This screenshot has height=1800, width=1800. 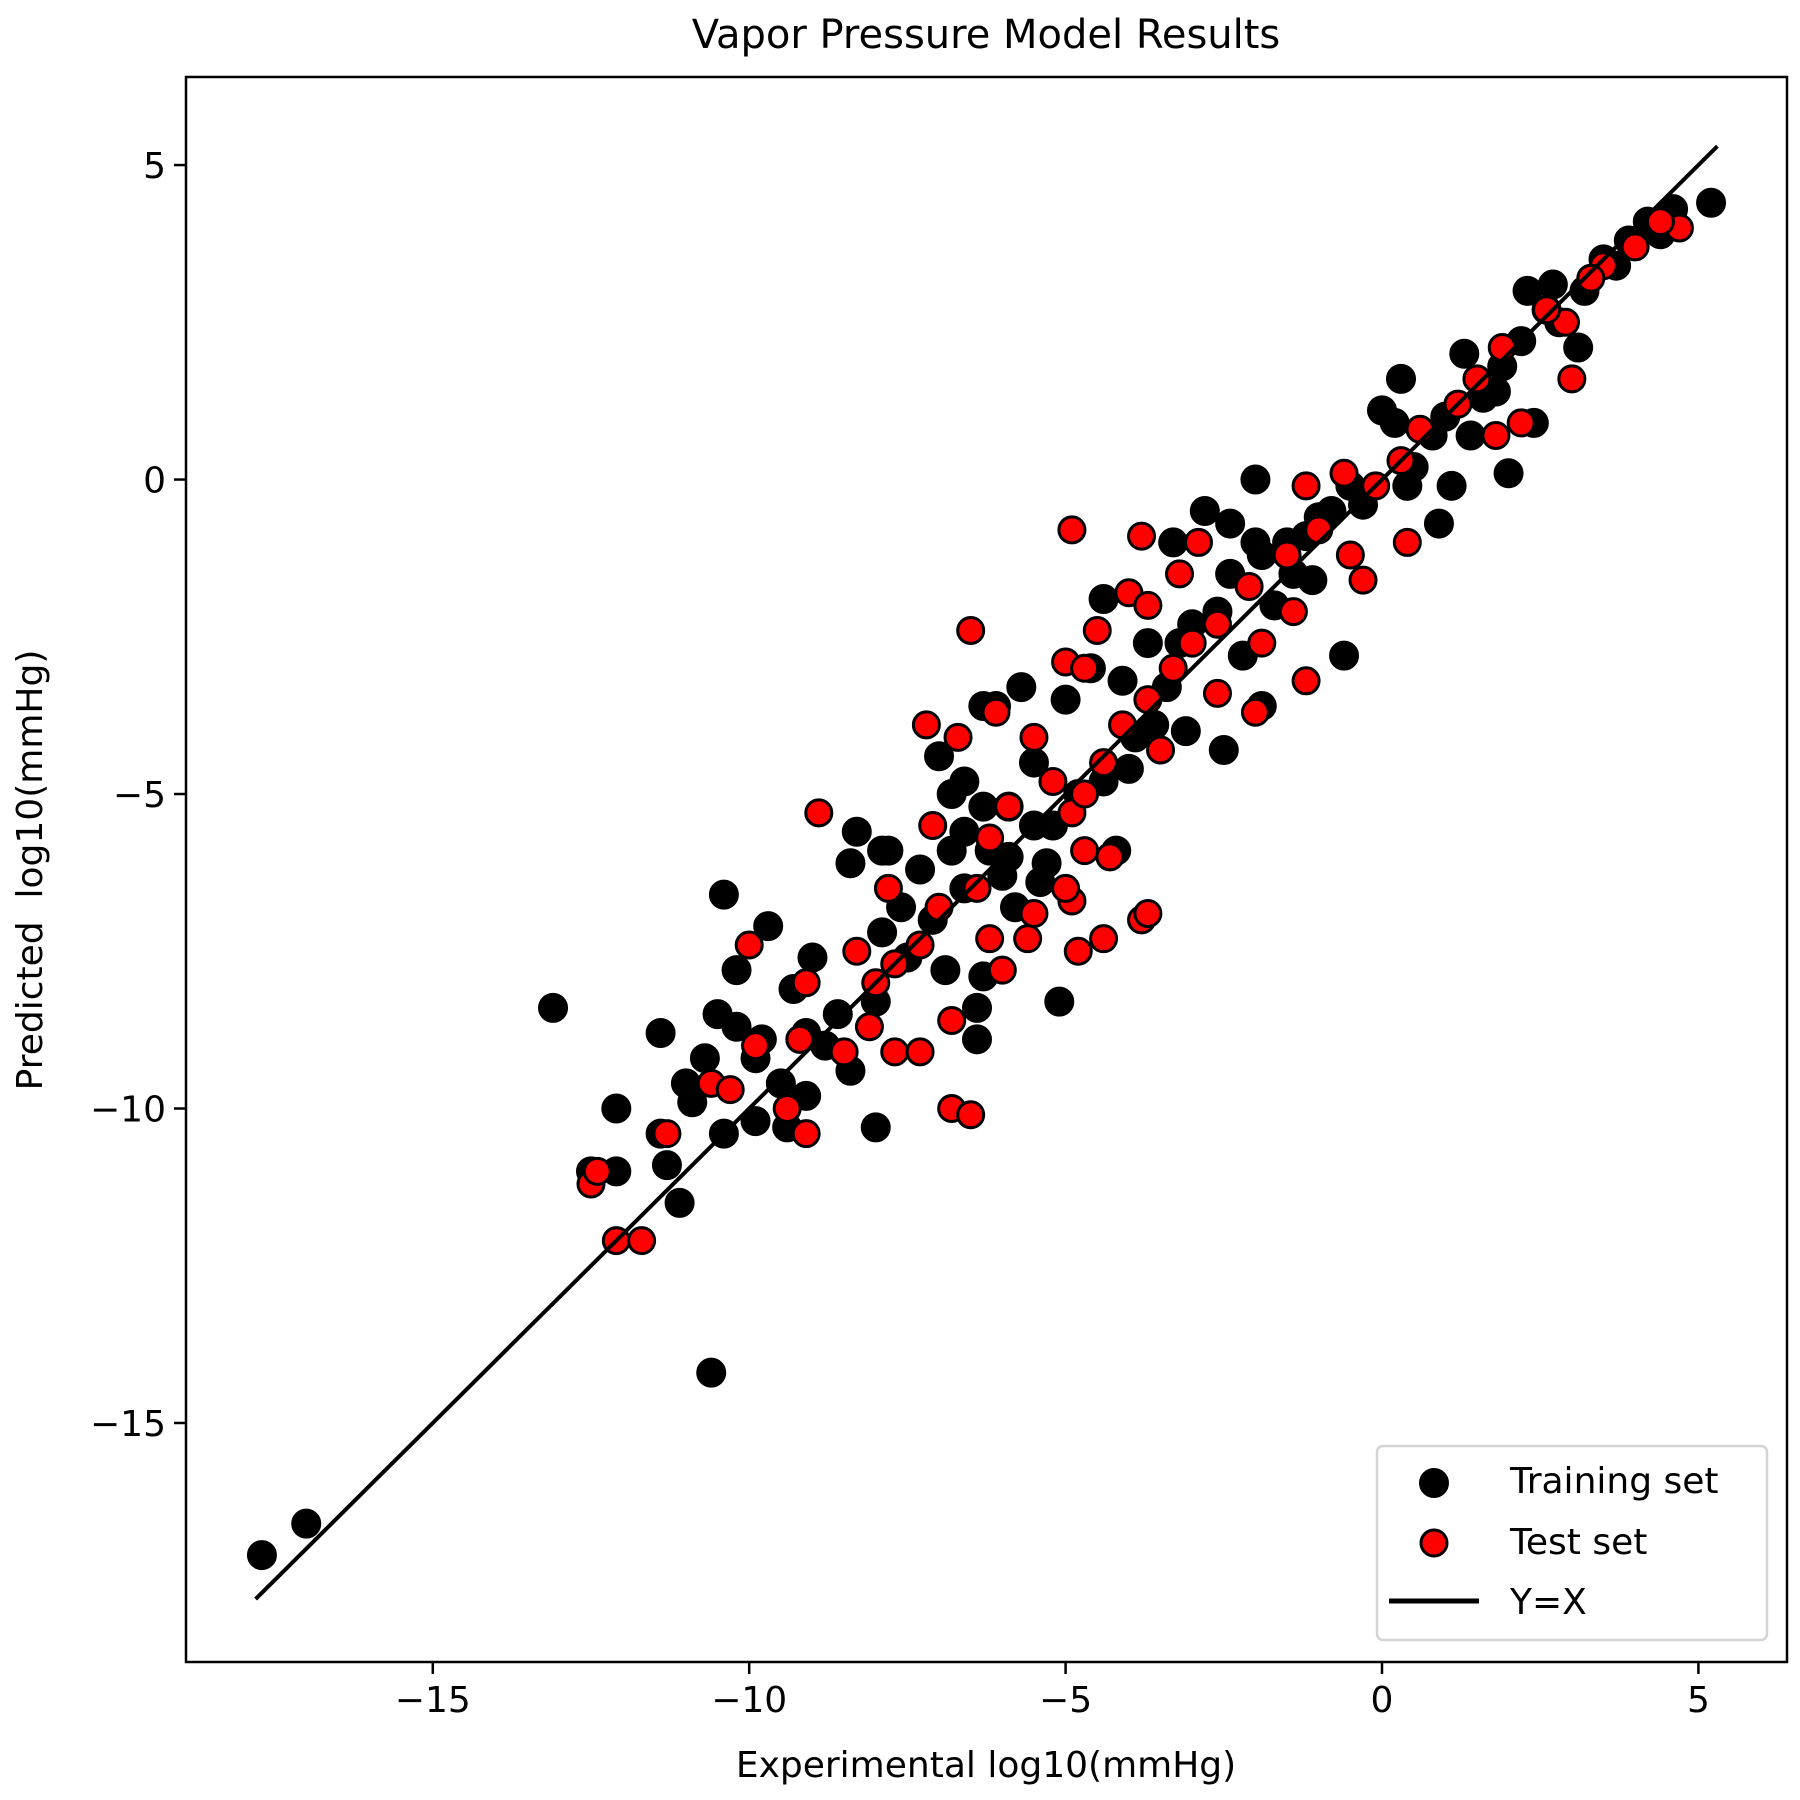 I want to click on y-tick-label: 5, so click(x=154, y=166).